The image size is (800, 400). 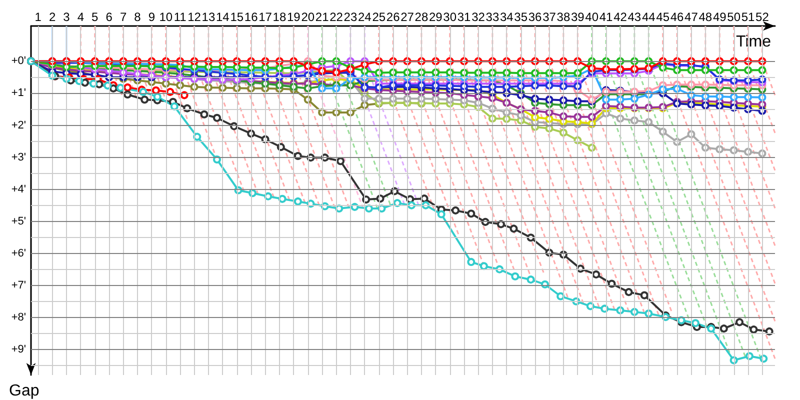 I want to click on x-tick-label: 50, so click(x=734, y=17).